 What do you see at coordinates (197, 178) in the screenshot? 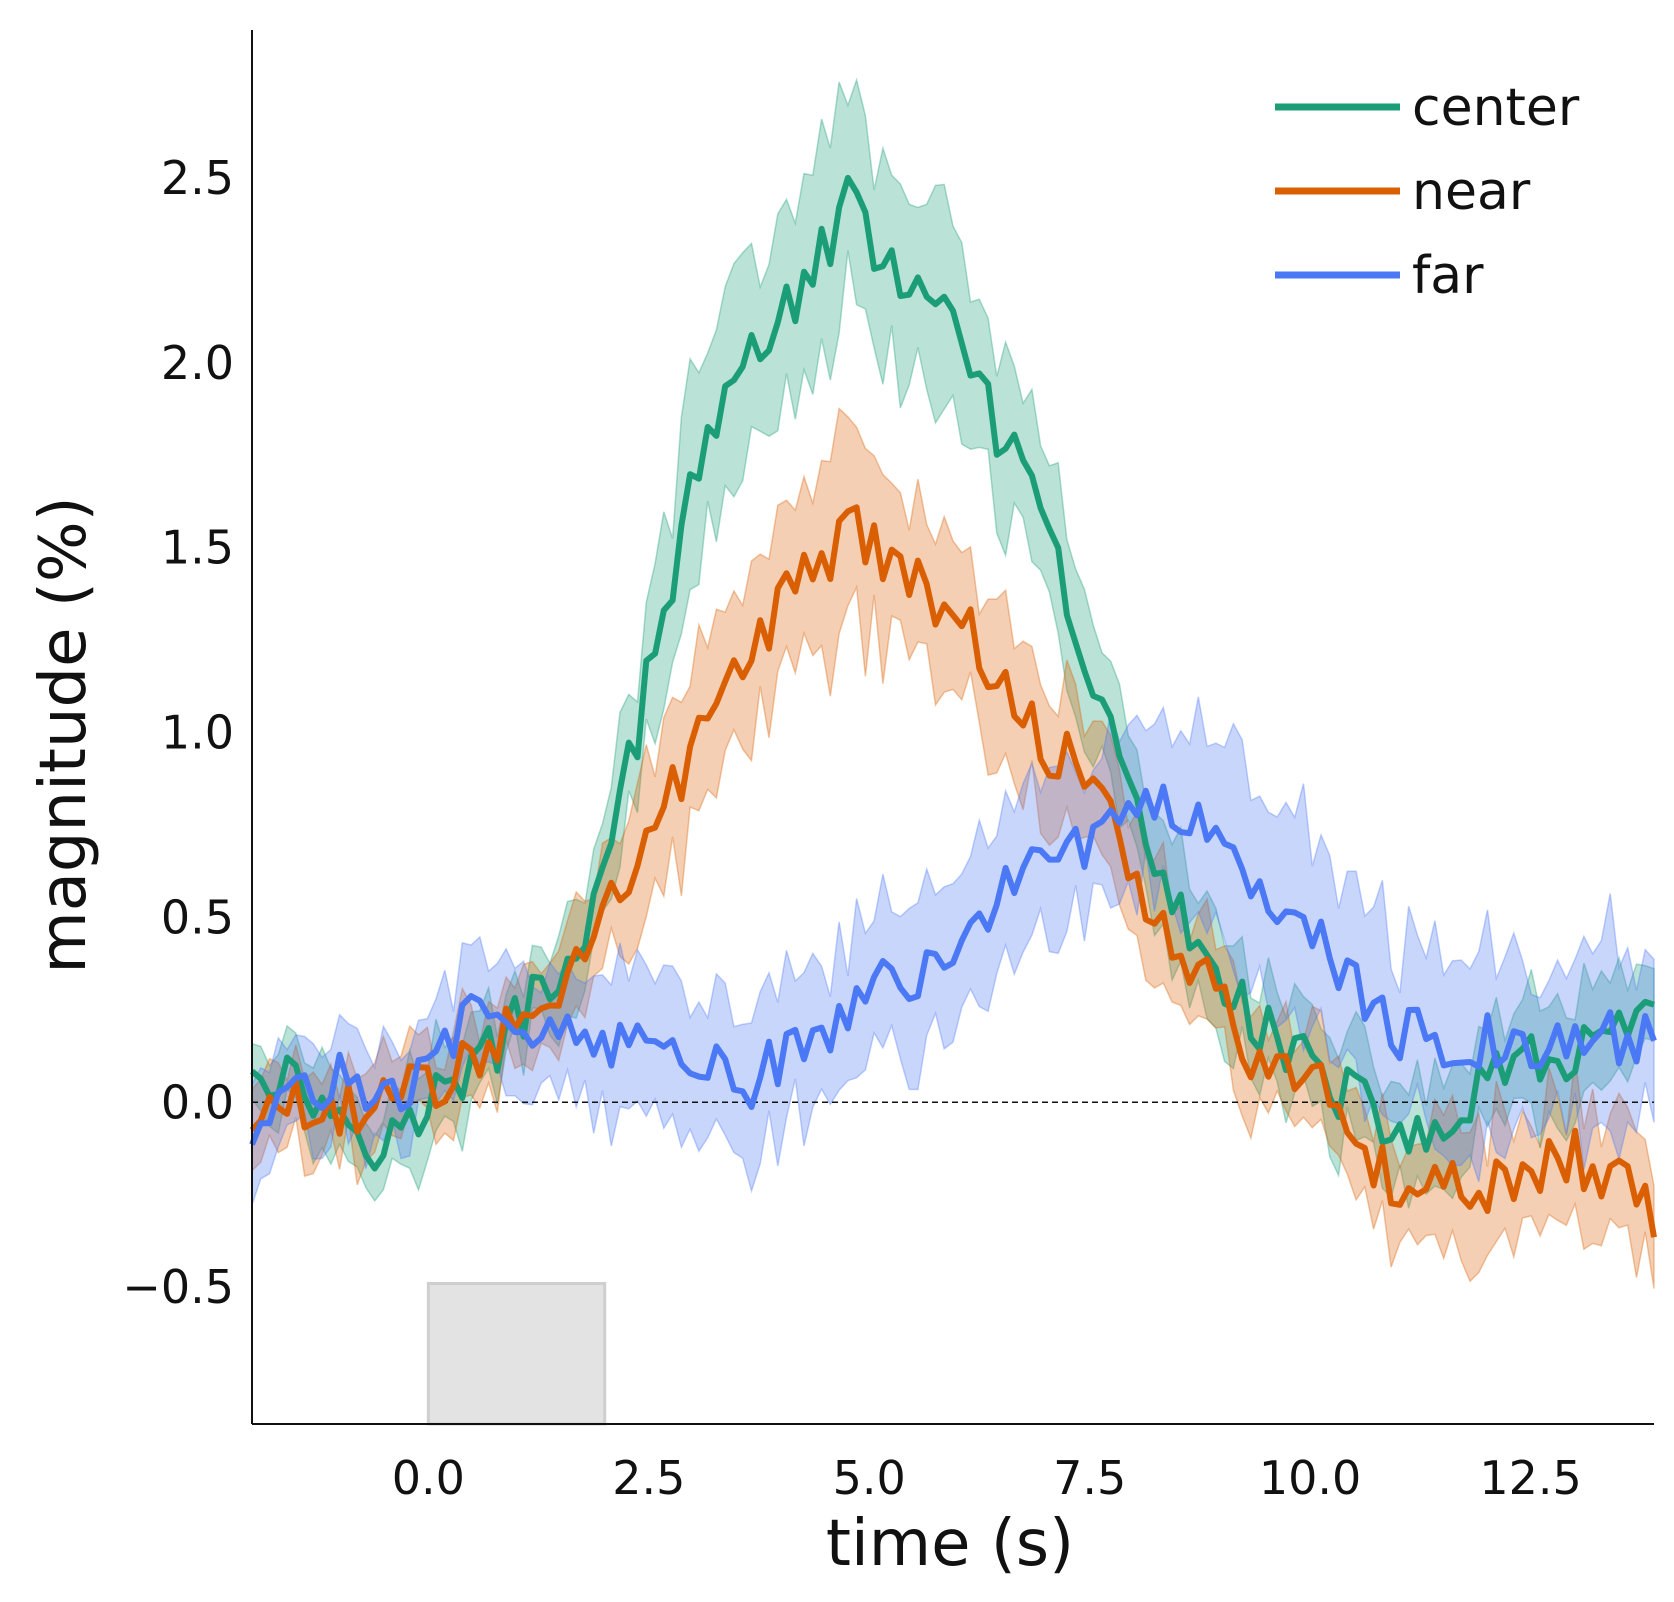
I see `y-tick-label: 2.5` at bounding box center [197, 178].